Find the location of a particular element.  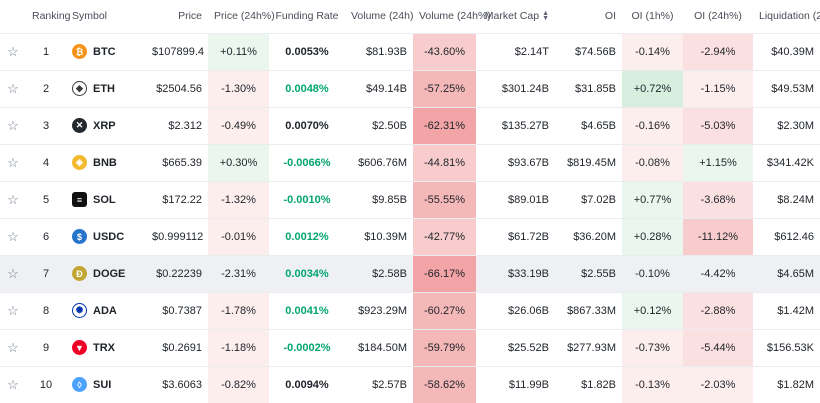

symbol-cell: ✕ XRP is located at coordinates (106, 125).